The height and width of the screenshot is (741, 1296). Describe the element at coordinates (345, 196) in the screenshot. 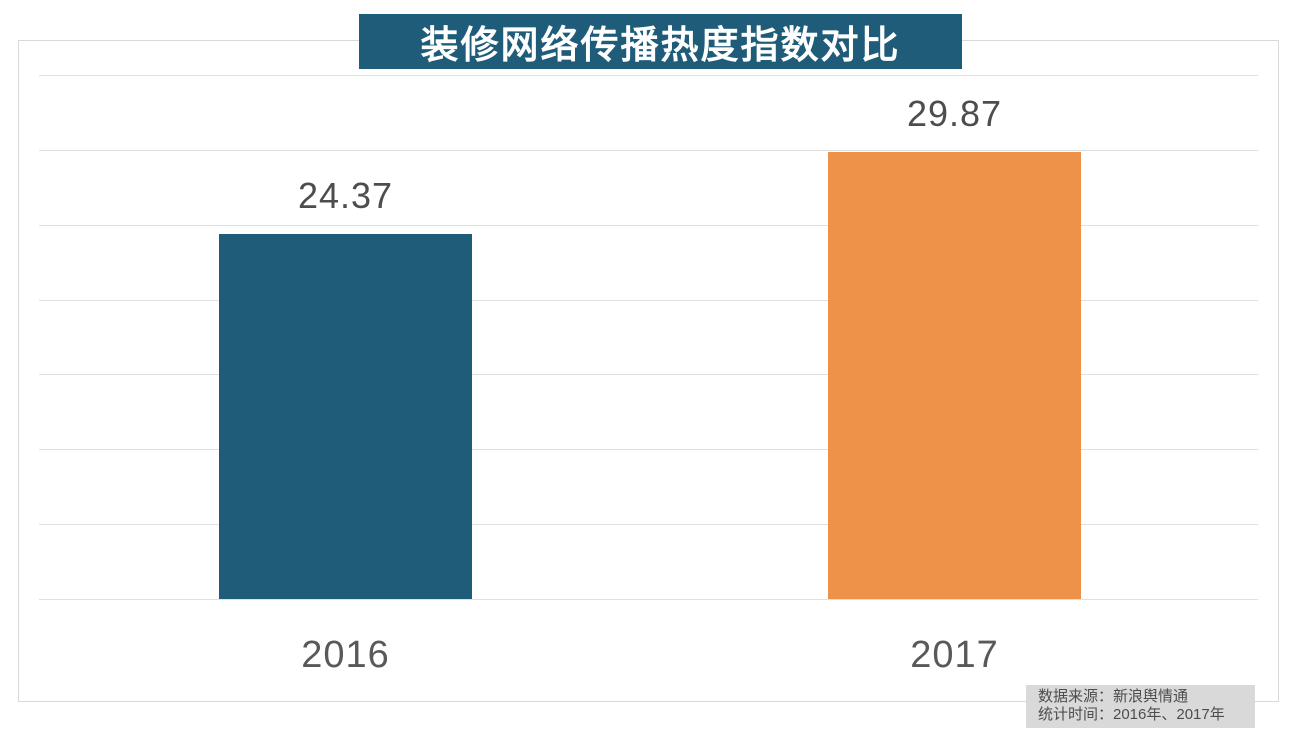

I see `value-label-2016: 24.37` at that location.